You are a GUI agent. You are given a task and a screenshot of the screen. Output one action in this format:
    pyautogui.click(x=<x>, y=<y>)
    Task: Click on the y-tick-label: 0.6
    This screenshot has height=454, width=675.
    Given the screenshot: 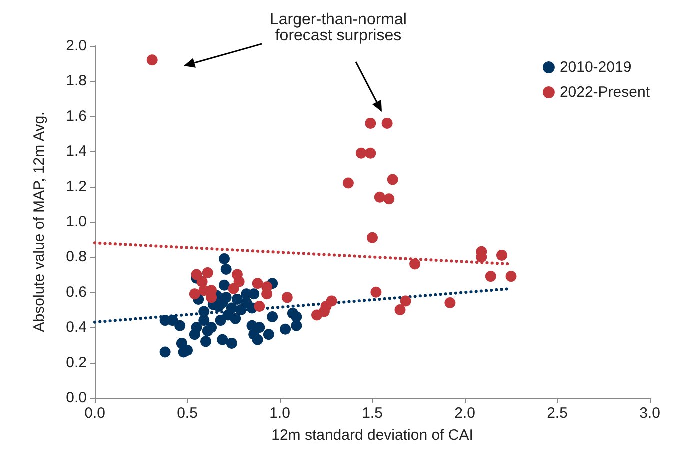 What is the action you would take?
    pyautogui.click(x=76, y=292)
    